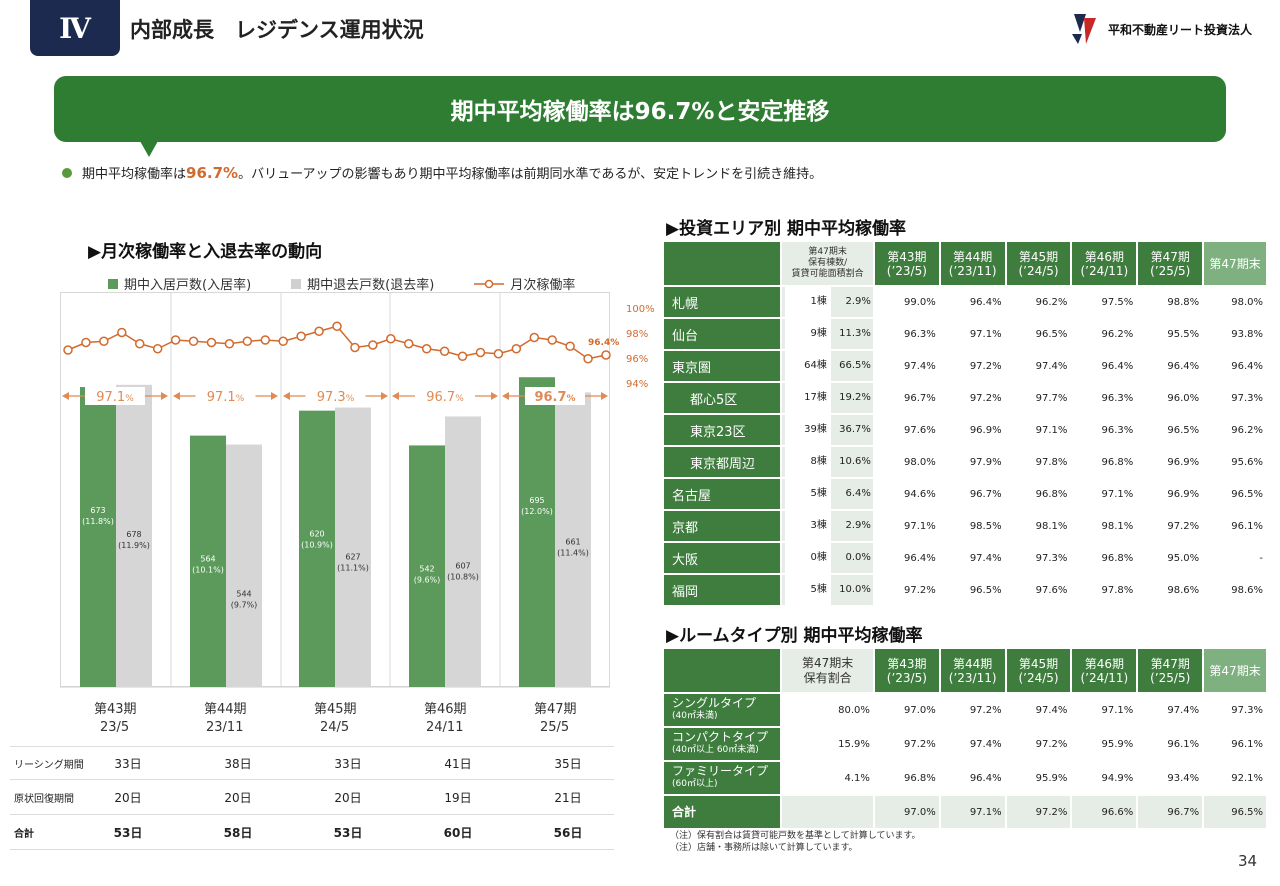  What do you see at coordinates (341, 283) in the screenshot?
I see `chart-legend: 期中入居戸数(入居率) 期中退去戸数(退去率) 月次稼働率` at bounding box center [341, 283].